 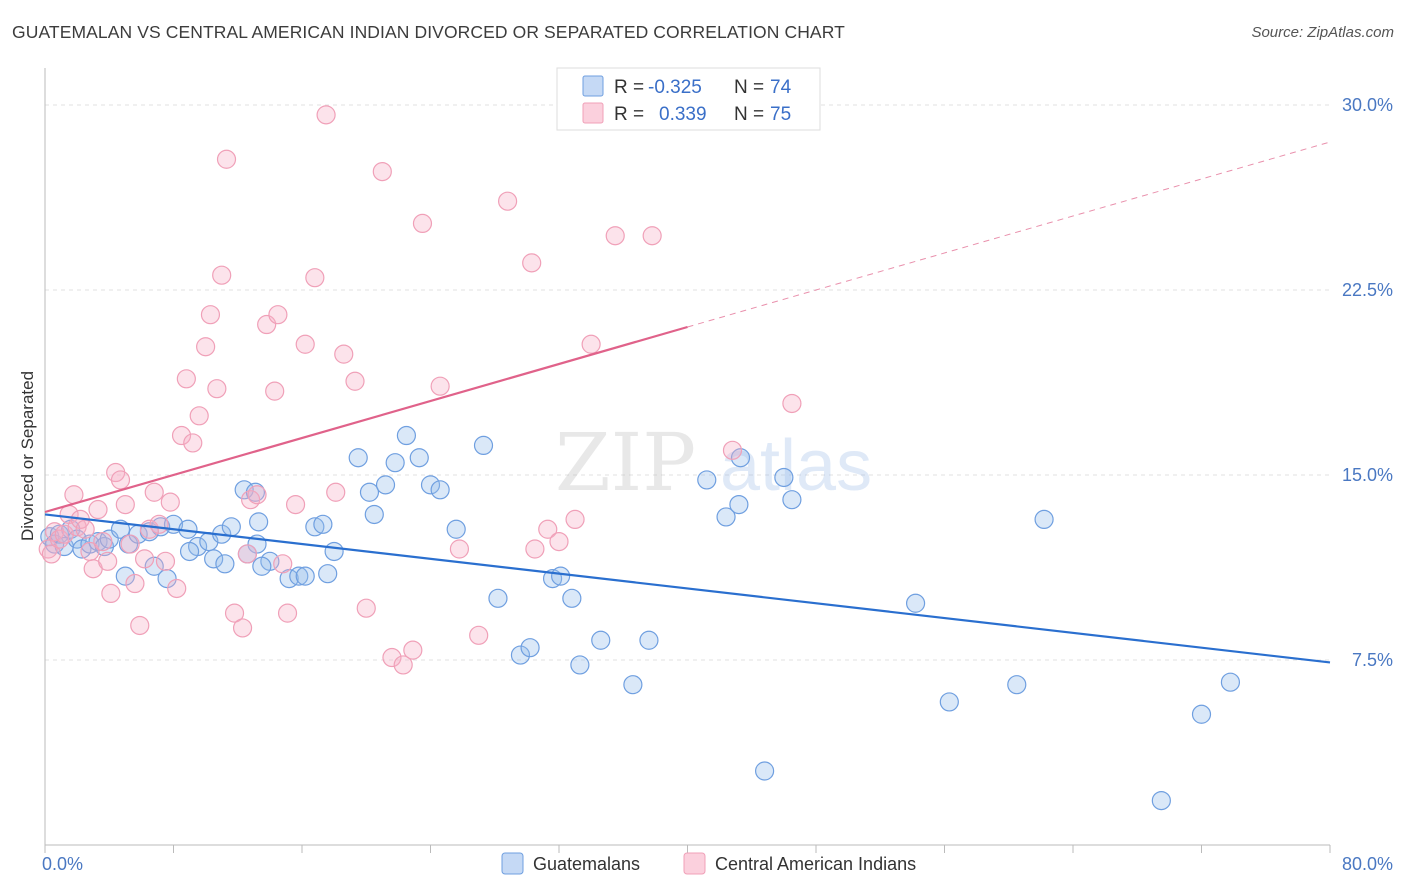 What do you see at coordinates (780, 114) in the screenshot?
I see `legend-n-value-central-american-indians: 75` at bounding box center [780, 114].